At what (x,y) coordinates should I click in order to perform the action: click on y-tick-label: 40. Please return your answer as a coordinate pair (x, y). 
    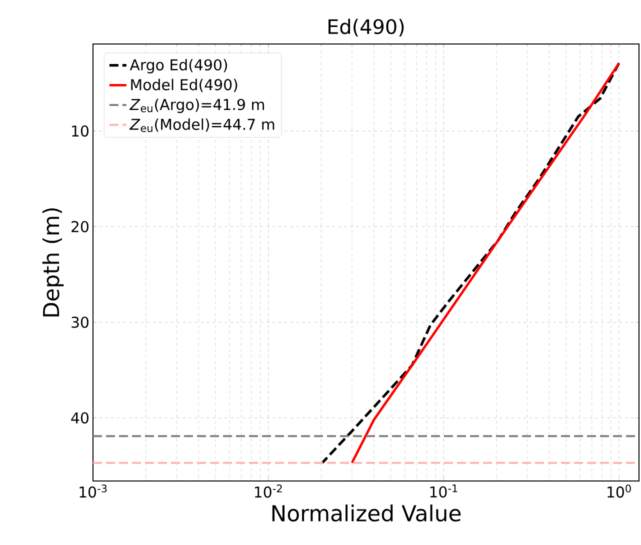
    Looking at the image, I should click on (79, 418).